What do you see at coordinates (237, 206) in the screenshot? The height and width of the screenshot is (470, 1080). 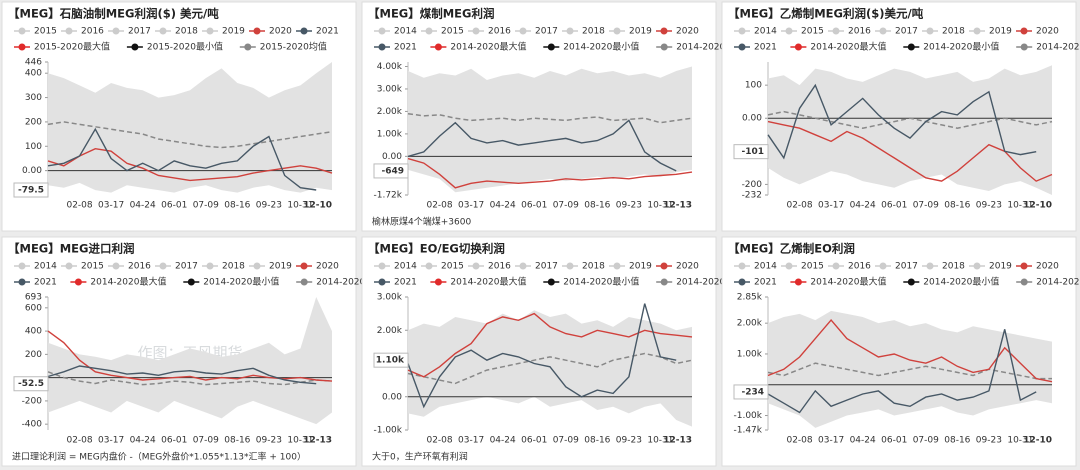 I see `x-tick-label: 08-16` at bounding box center [237, 206].